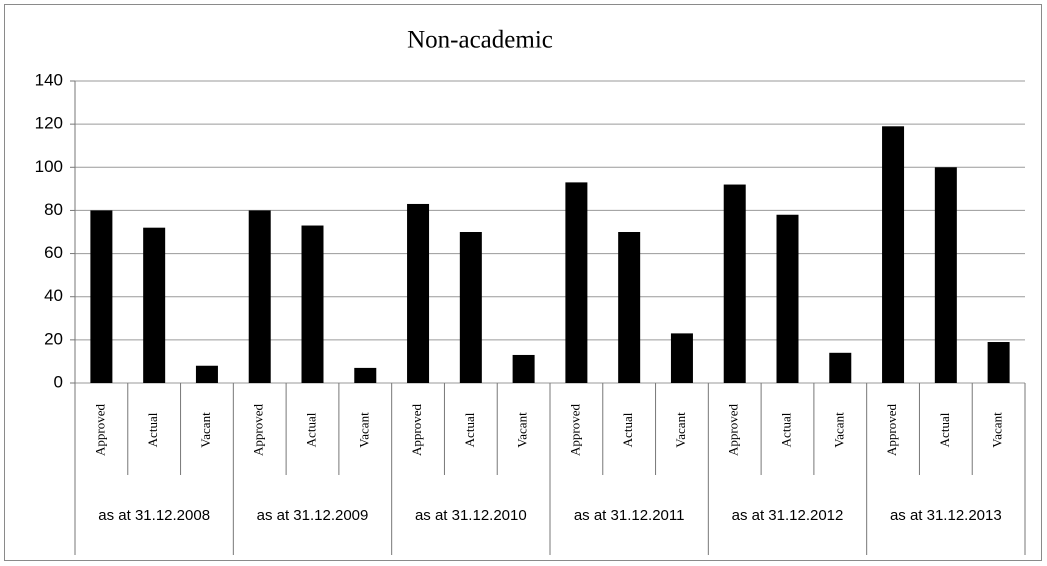 The width and height of the screenshot is (1047, 566). I want to click on chart-title: Non-academic, so click(480, 40).